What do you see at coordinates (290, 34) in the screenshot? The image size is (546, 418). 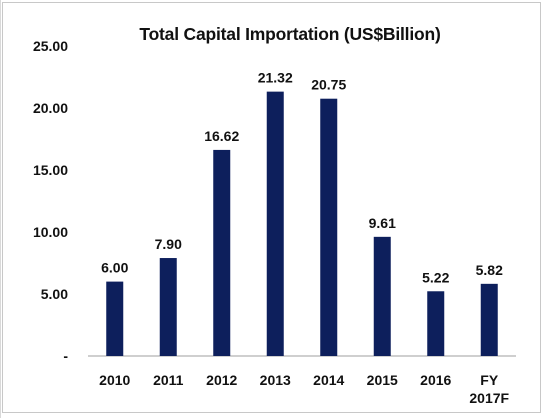 I see `chart-title: Total Capital Importation (US$Billion)` at bounding box center [290, 34].